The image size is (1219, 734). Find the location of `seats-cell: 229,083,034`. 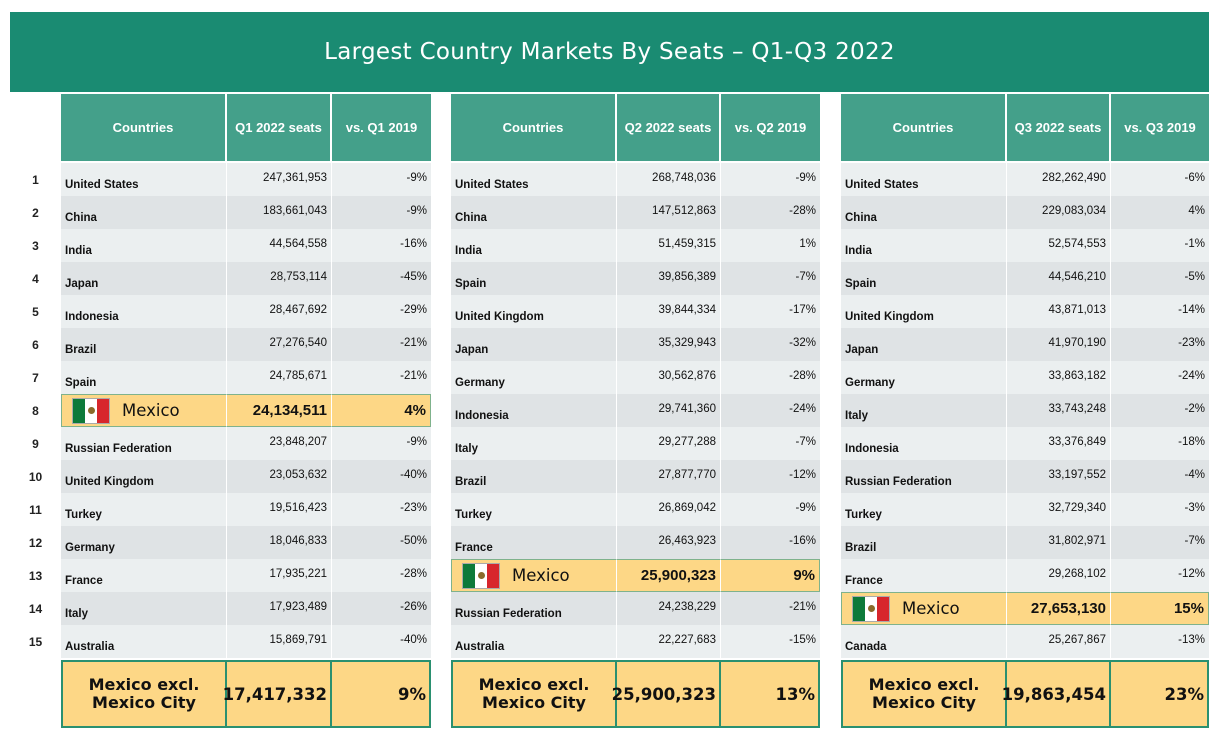

seats-cell: 229,083,034 is located at coordinates (1059, 212).